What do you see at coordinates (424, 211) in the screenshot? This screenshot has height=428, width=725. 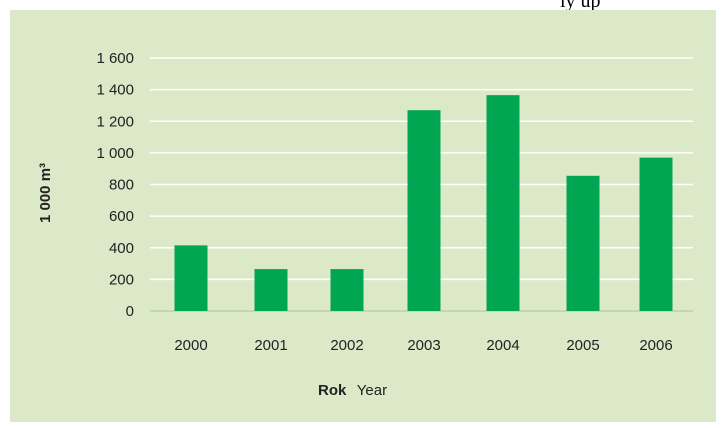 I see `bar-2003` at bounding box center [424, 211].